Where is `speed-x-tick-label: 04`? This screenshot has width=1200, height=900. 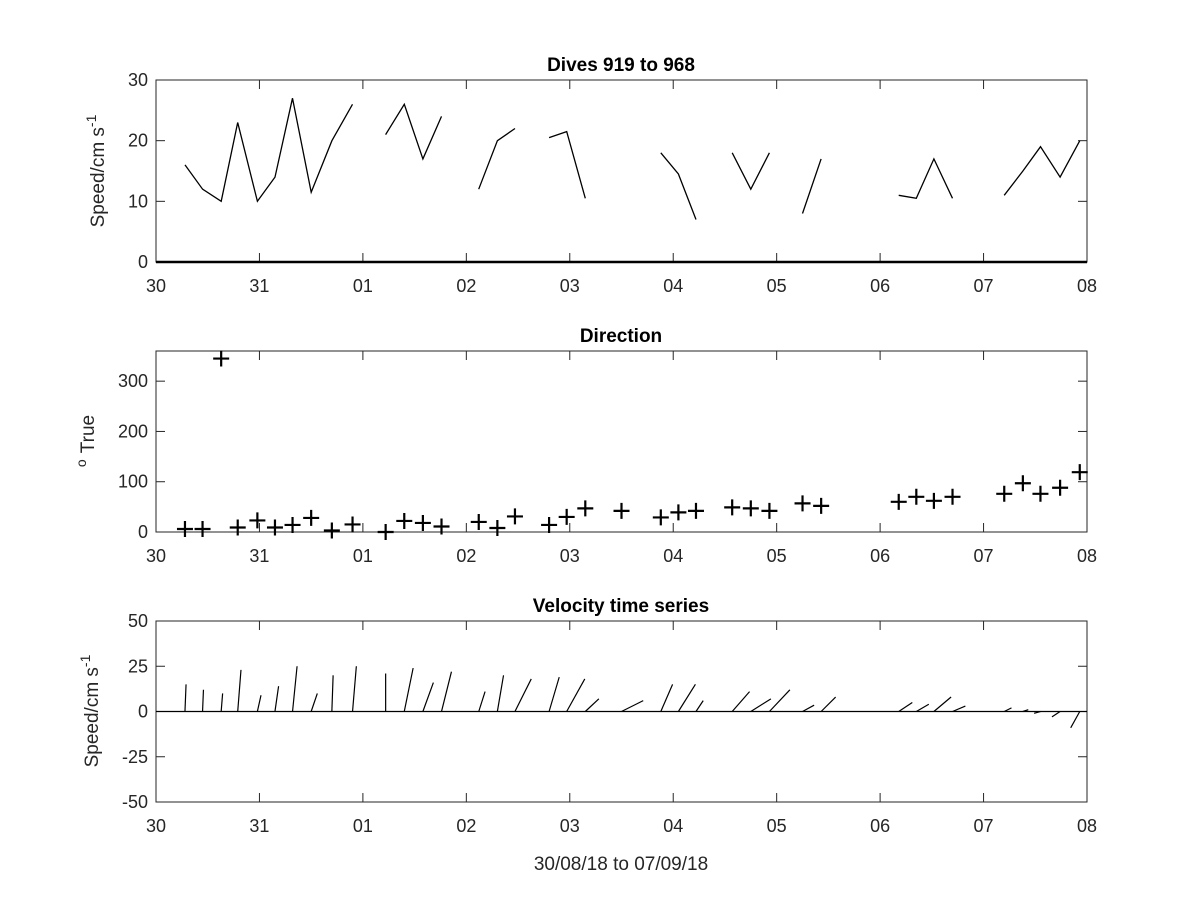 speed-x-tick-label: 04 is located at coordinates (673, 286).